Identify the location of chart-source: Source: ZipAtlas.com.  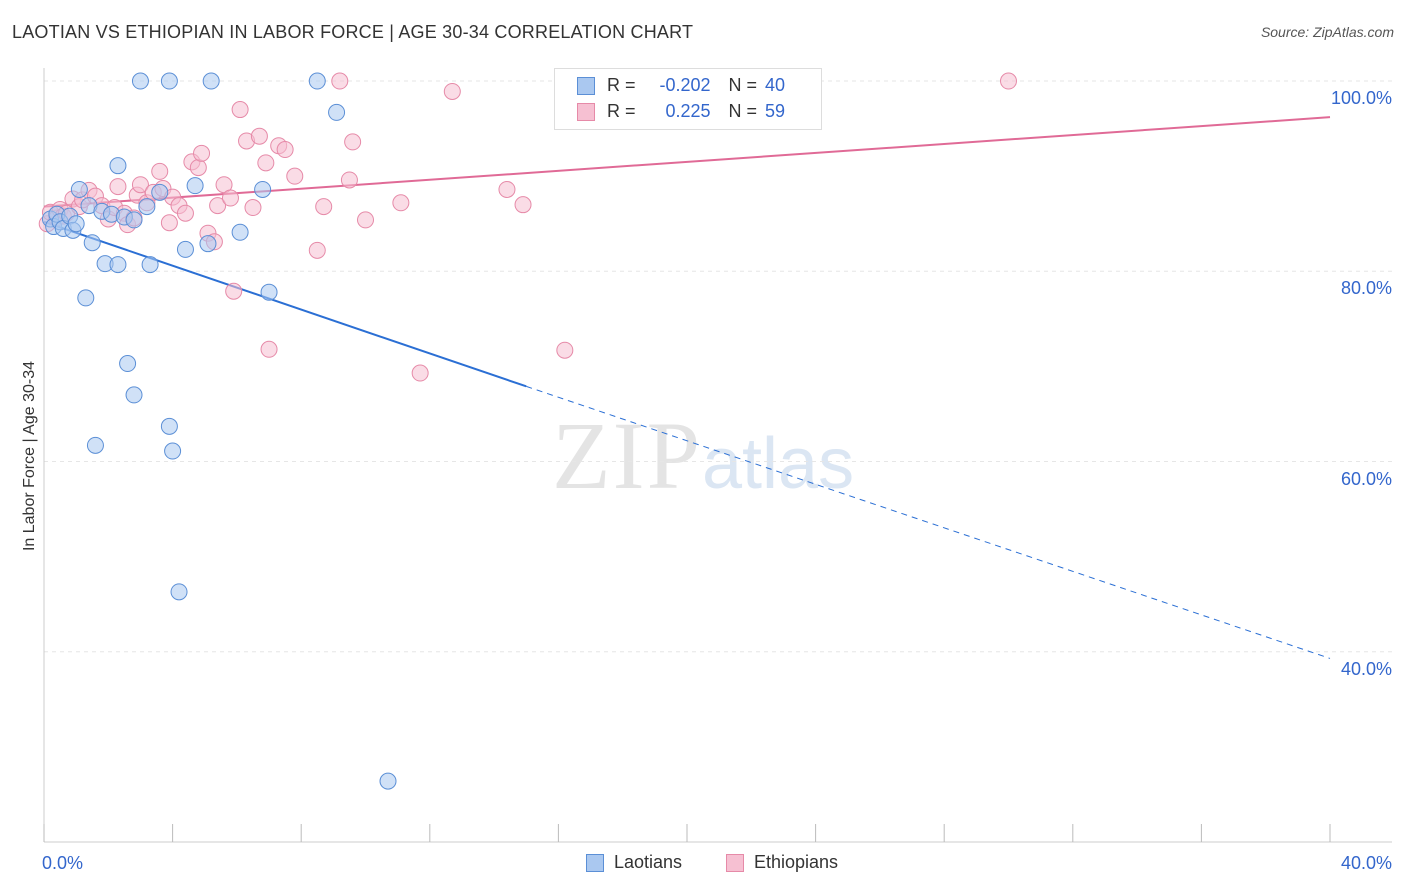
(1327, 32).